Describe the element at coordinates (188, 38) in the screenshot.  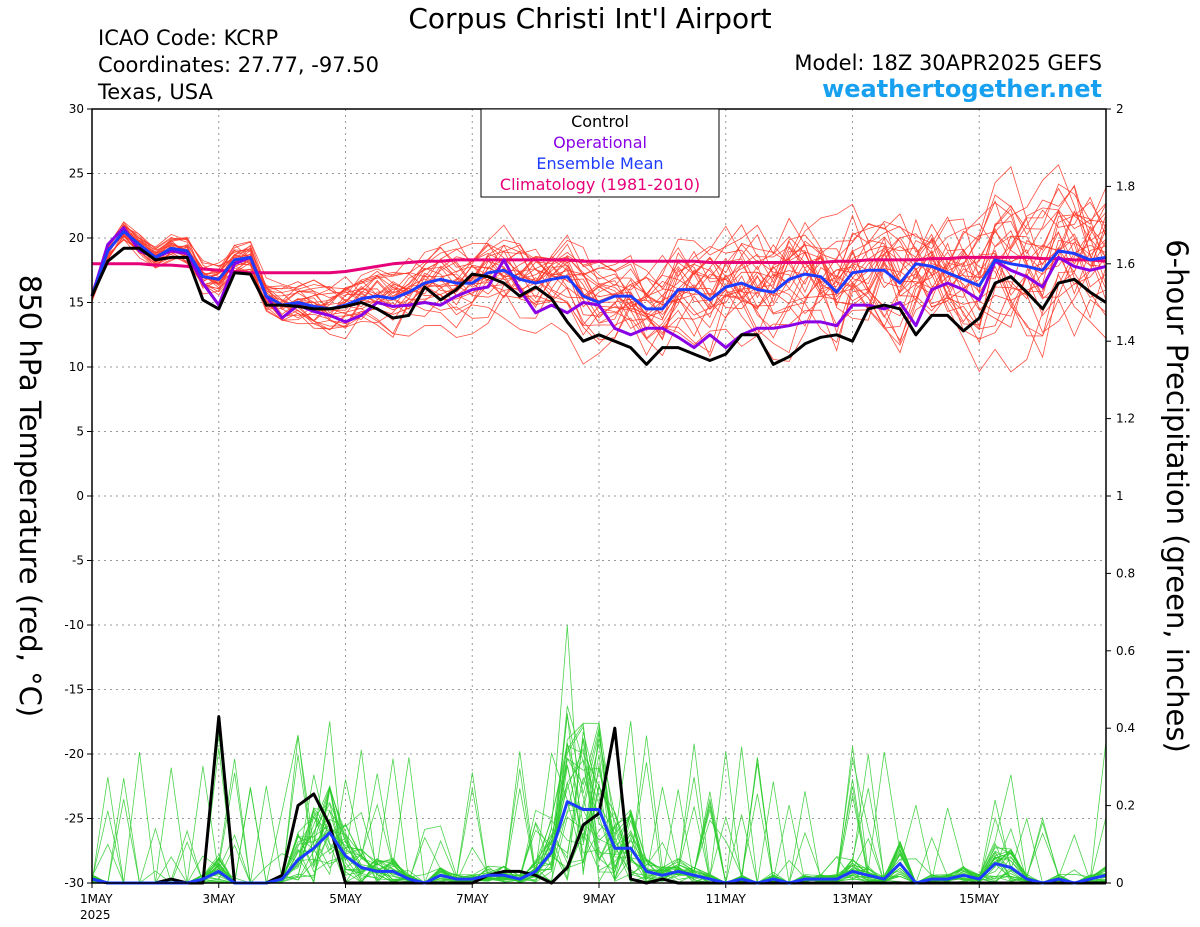
I see `icao-code-label: ICAO Code: KCRP` at that location.